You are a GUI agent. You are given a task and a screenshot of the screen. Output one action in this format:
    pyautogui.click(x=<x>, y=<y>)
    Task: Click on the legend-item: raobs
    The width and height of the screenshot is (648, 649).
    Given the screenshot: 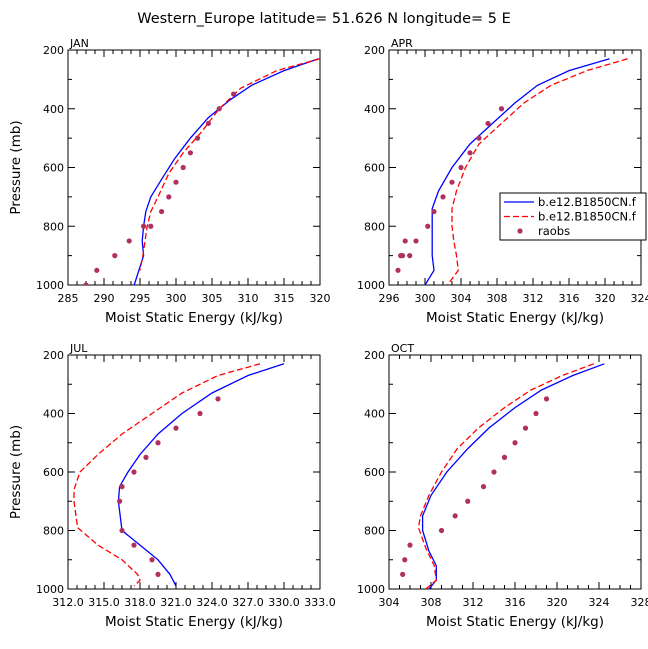 What is the action you would take?
    pyautogui.click(x=543, y=231)
    